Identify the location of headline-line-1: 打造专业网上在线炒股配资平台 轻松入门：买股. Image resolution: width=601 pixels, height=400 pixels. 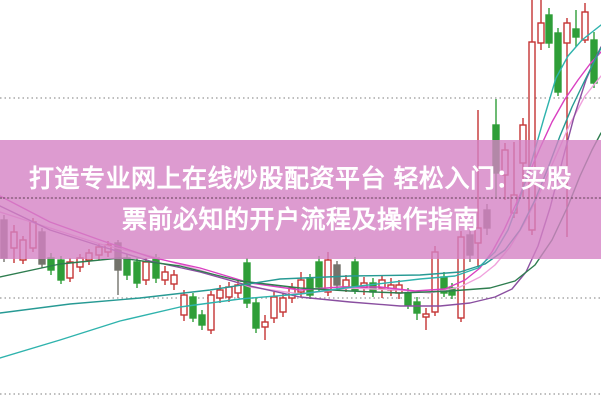
(300, 178).